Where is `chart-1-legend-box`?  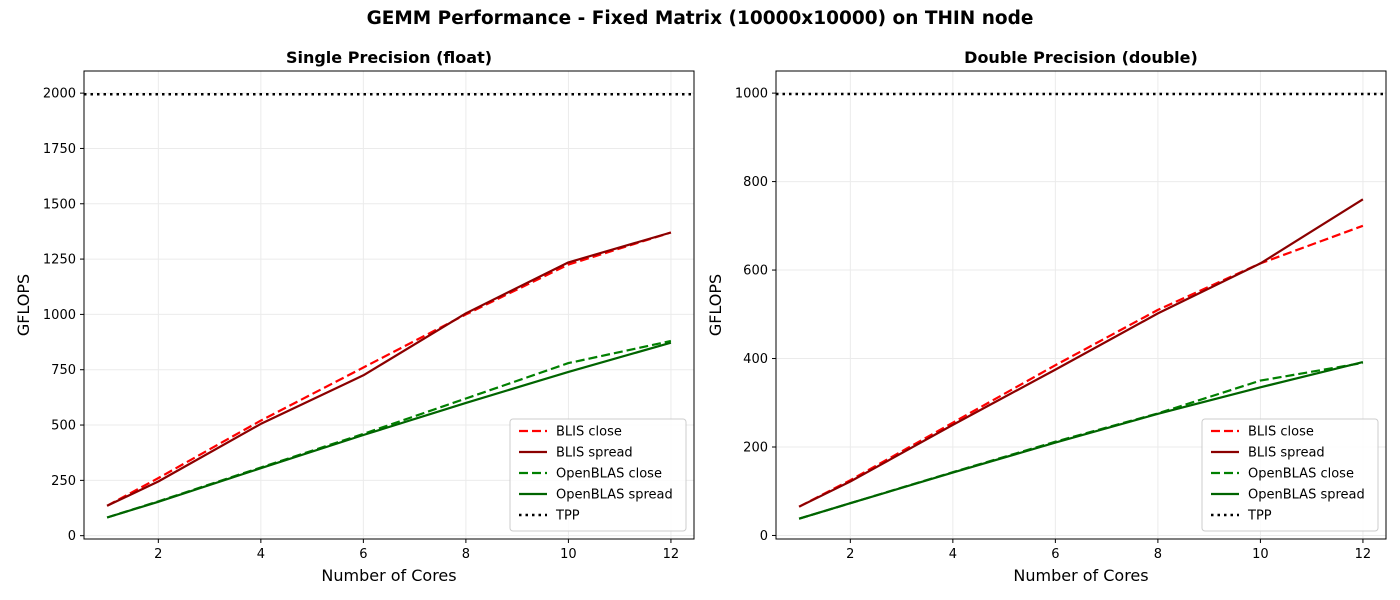
chart-1-legend-box is located at coordinates (598, 475).